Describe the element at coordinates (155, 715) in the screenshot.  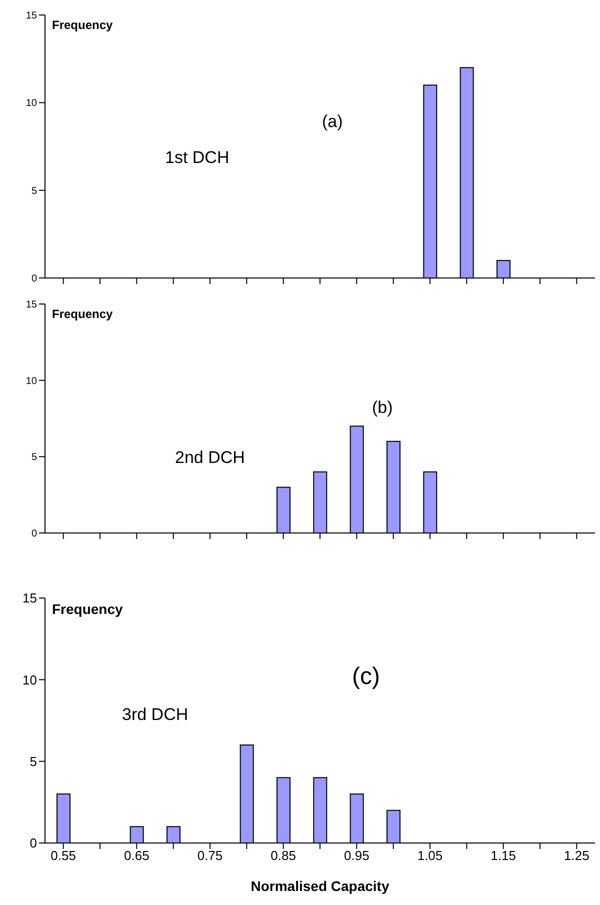
I see `annotation: 3rd DCH` at that location.